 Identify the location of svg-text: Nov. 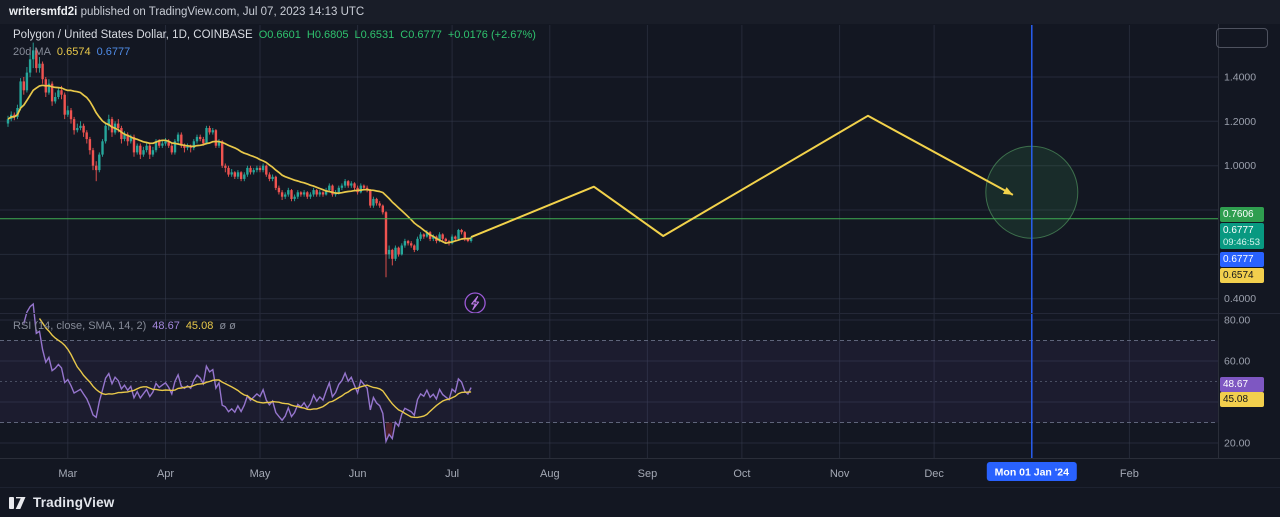
(840, 474).